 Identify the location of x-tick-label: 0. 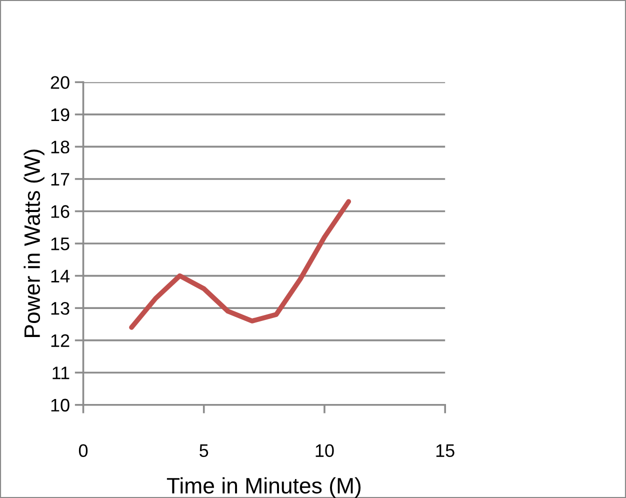
(83, 451).